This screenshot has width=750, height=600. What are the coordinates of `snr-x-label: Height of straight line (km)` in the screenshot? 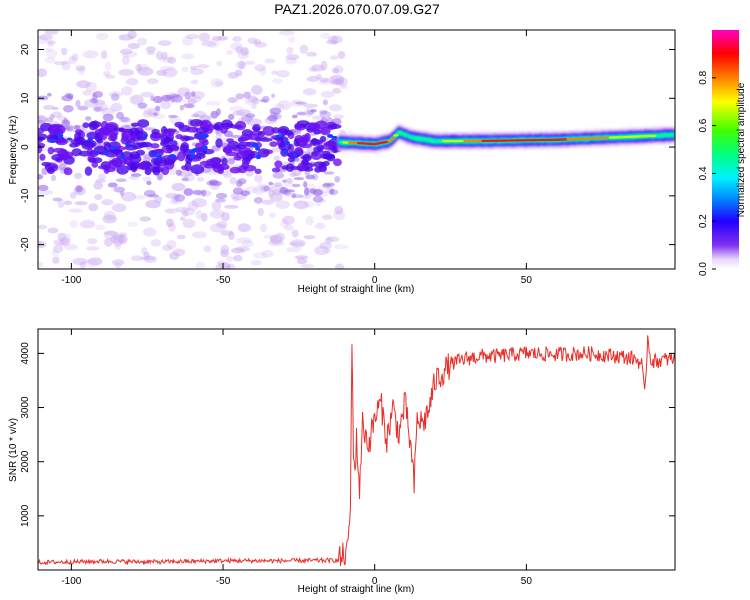 It's located at (356, 589).